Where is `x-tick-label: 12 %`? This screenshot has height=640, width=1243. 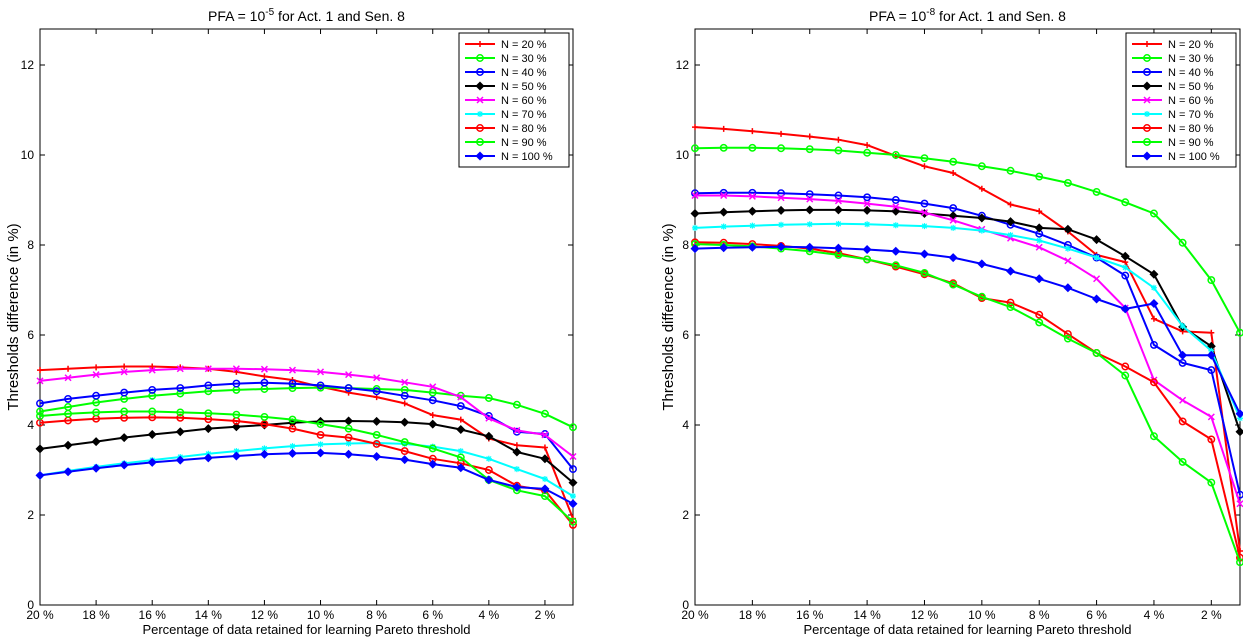 x-tick-label: 12 % is located at coordinates (925, 615).